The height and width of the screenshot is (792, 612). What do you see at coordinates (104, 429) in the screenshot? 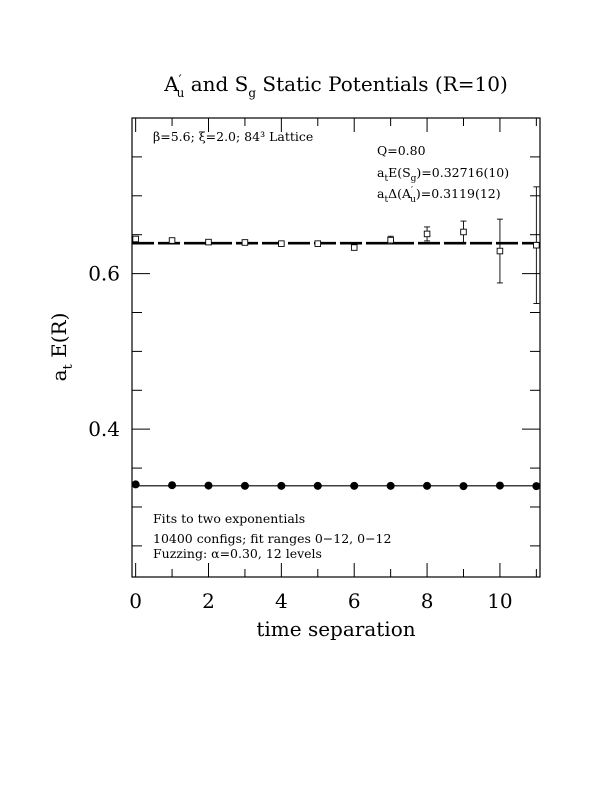
I see `y-tick-label: 0.4` at bounding box center [104, 429].